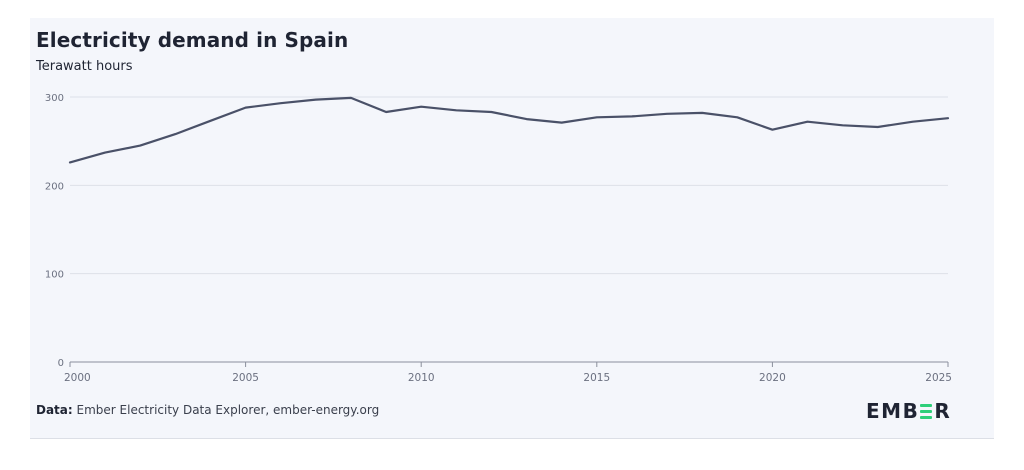 The height and width of the screenshot is (470, 1024). I want to click on y-tick-label: 300, so click(54, 98).